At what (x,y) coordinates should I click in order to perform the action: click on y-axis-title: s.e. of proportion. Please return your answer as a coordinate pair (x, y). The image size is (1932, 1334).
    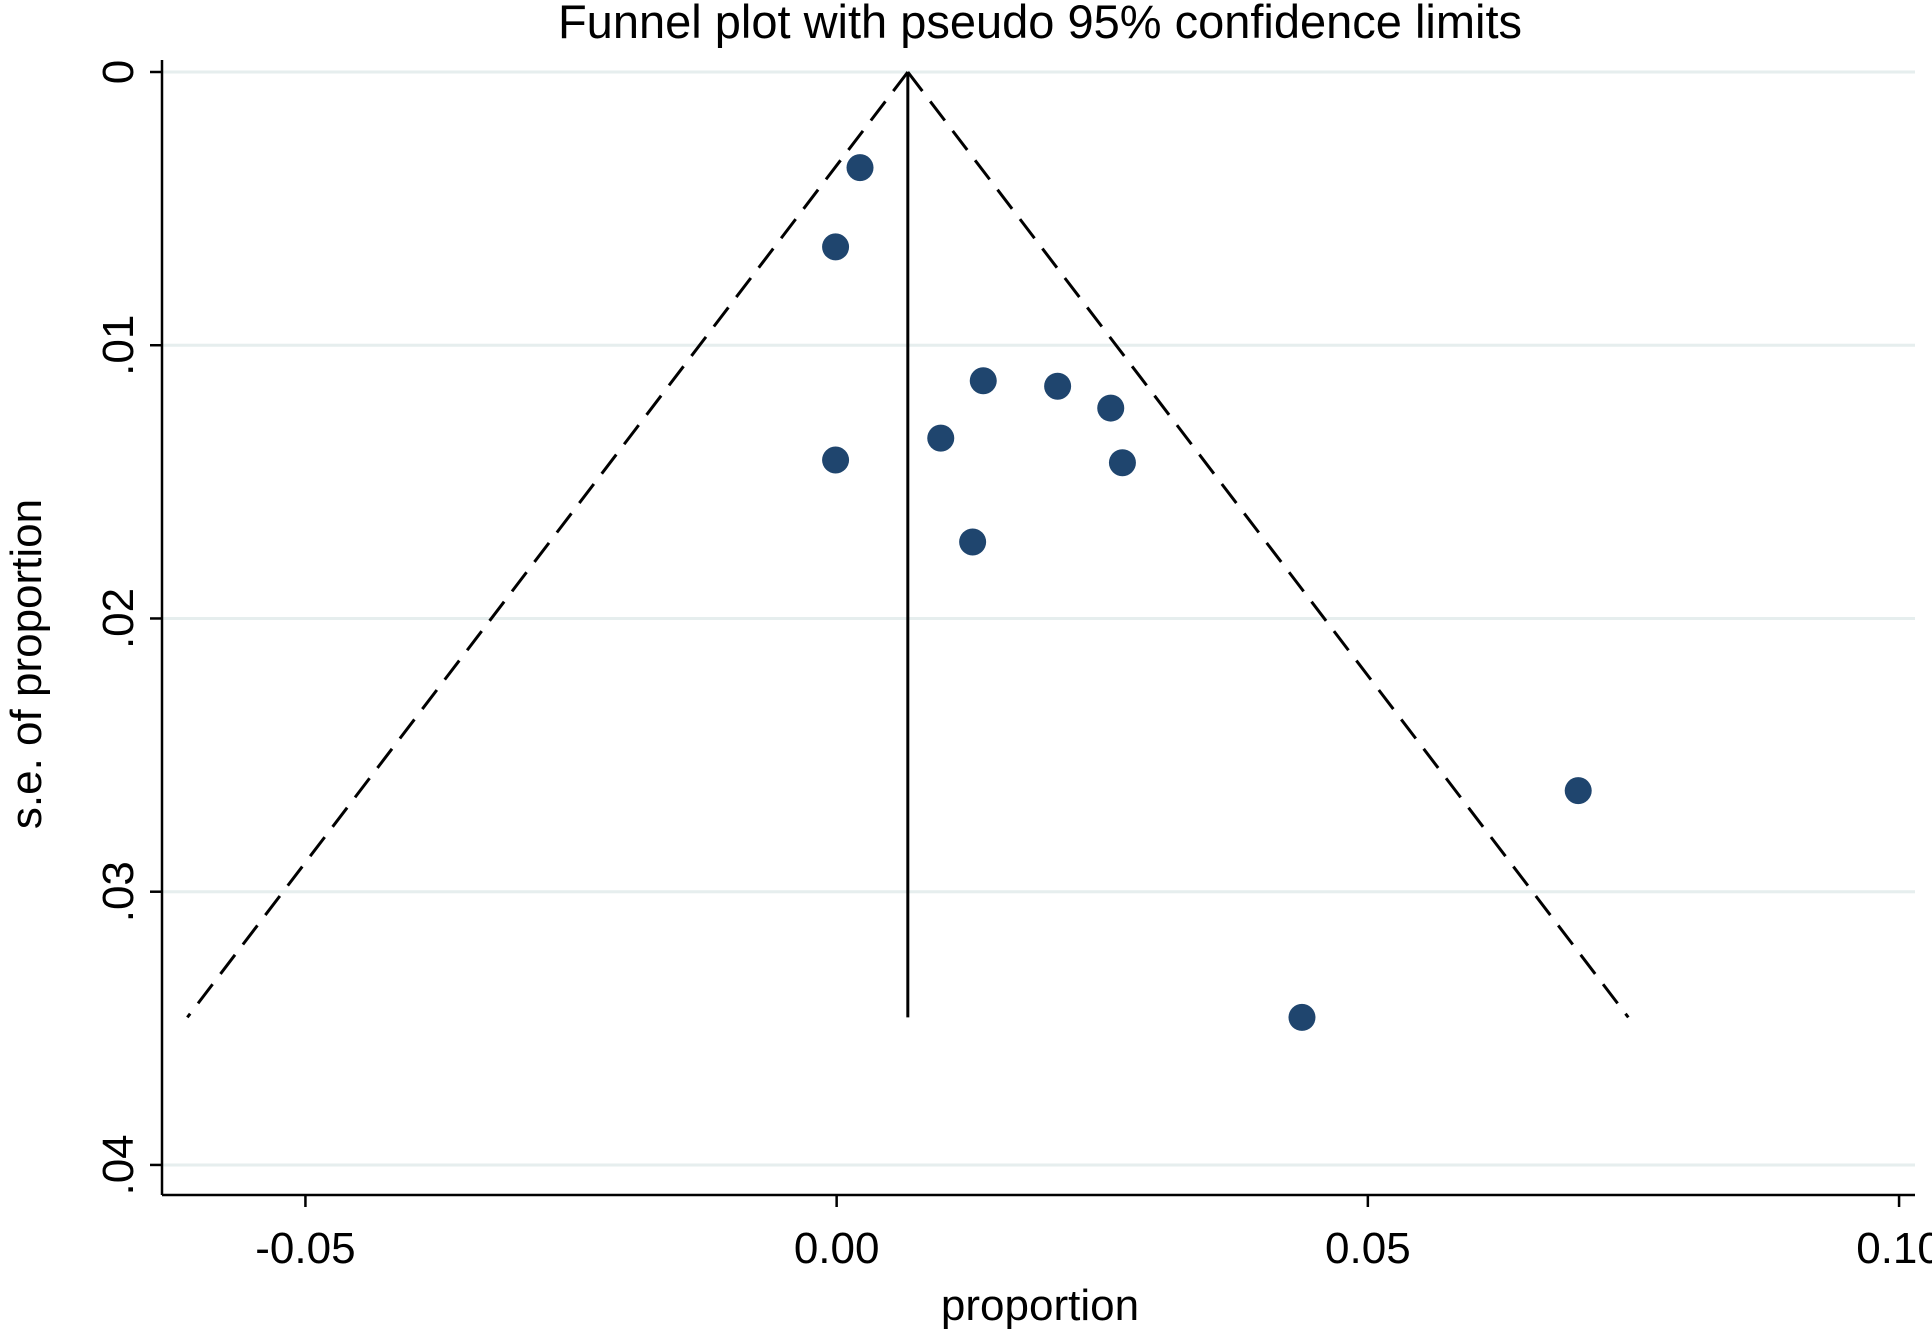
    Looking at the image, I should click on (26, 664).